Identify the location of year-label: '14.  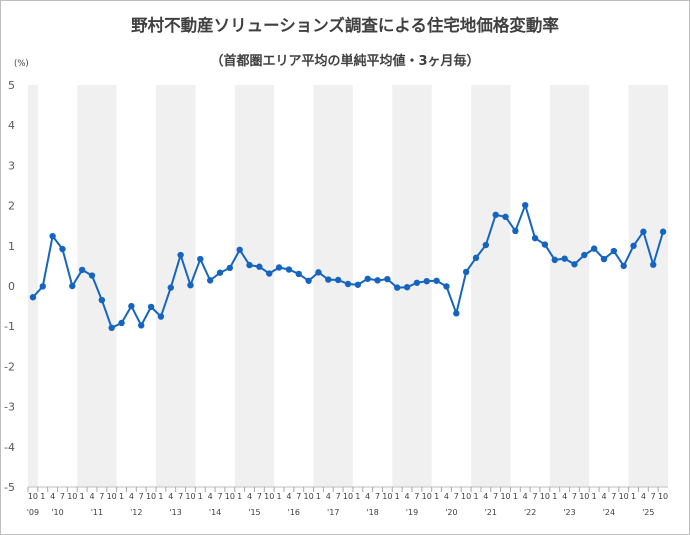
(215, 512).